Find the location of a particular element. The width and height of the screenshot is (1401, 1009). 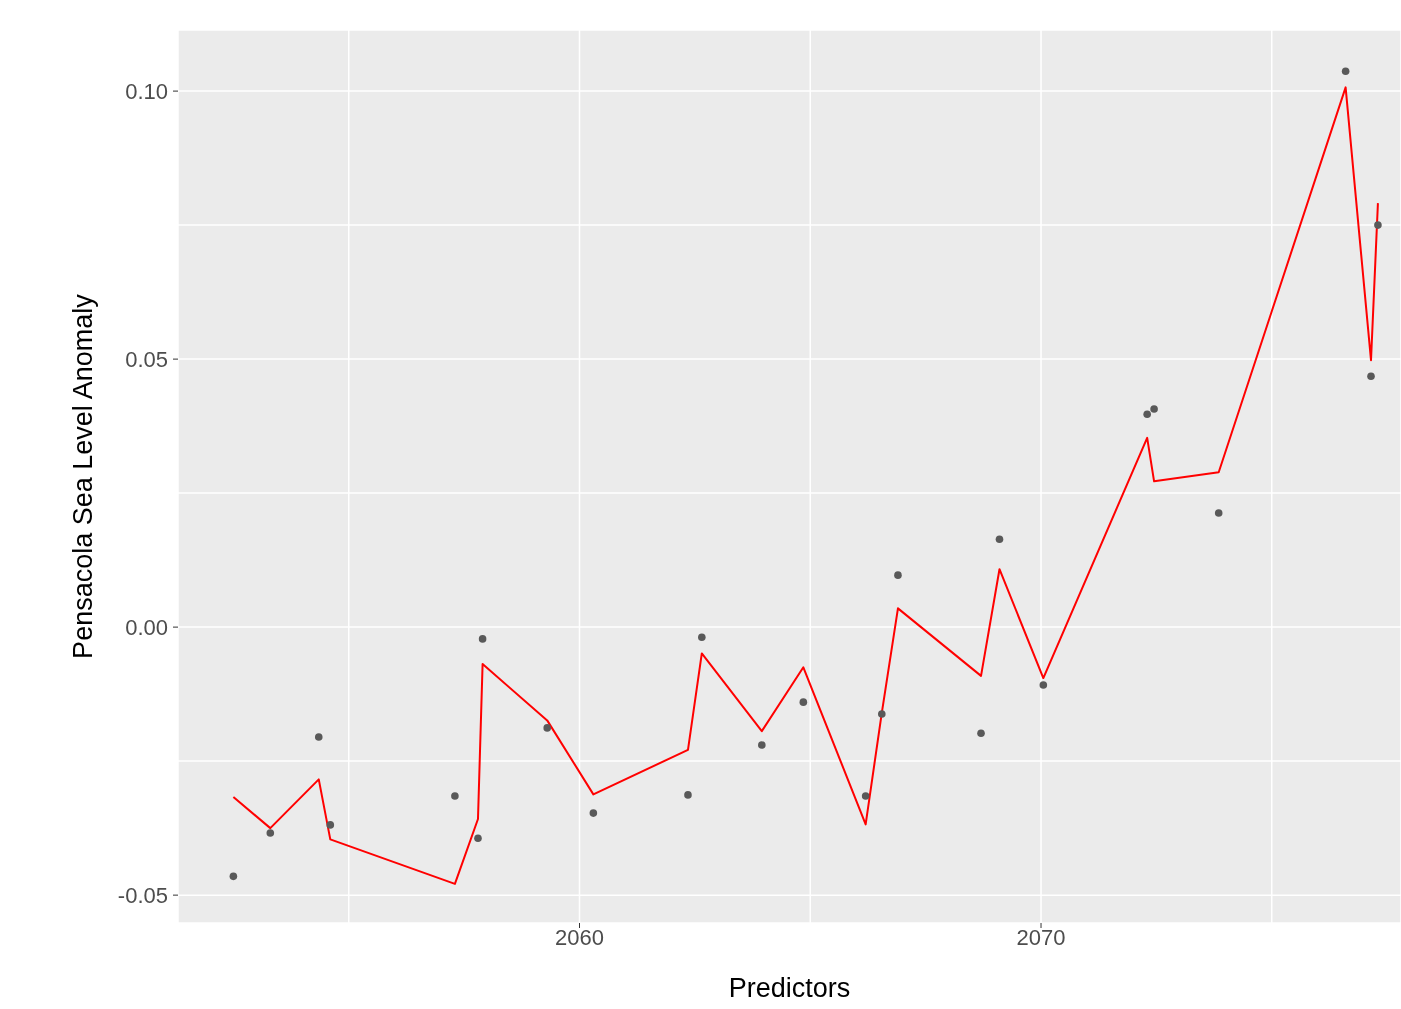

y-tick-label: 0.00 is located at coordinates (146, 628).